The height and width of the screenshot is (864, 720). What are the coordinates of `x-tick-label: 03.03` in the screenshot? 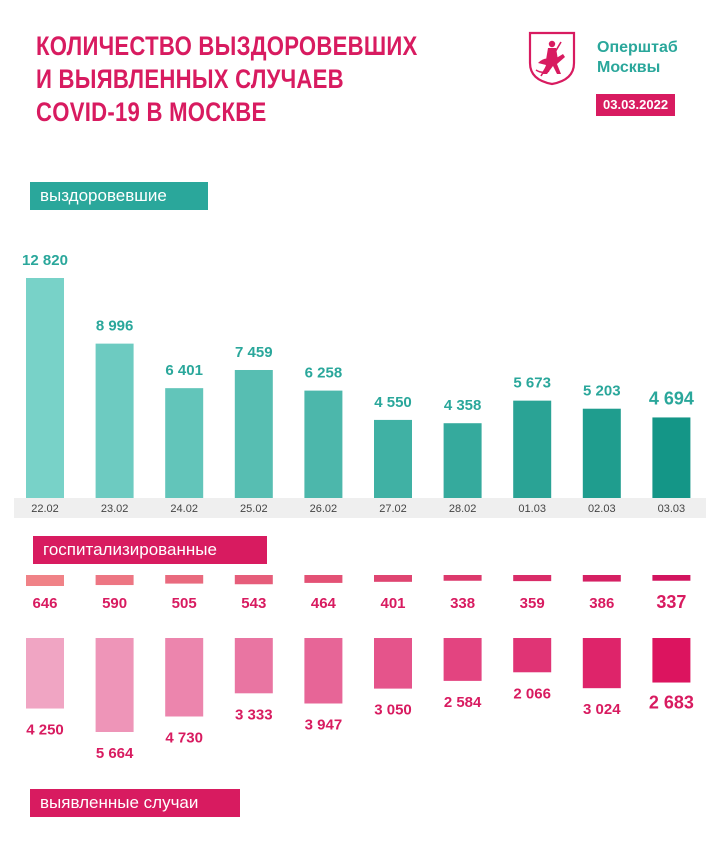 It's located at (672, 509).